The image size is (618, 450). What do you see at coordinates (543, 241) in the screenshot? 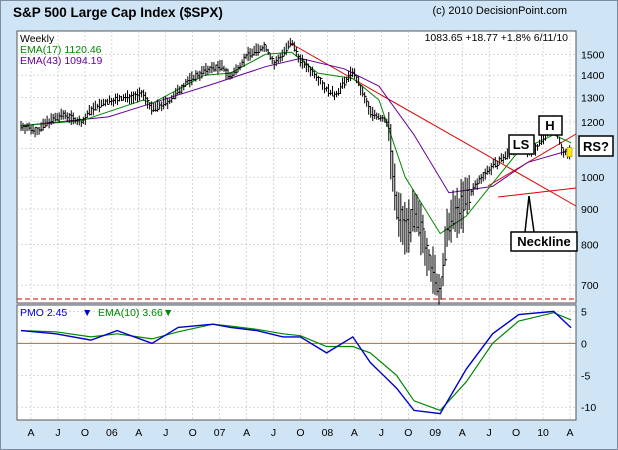
I see `neckline-label: Neckline` at bounding box center [543, 241].